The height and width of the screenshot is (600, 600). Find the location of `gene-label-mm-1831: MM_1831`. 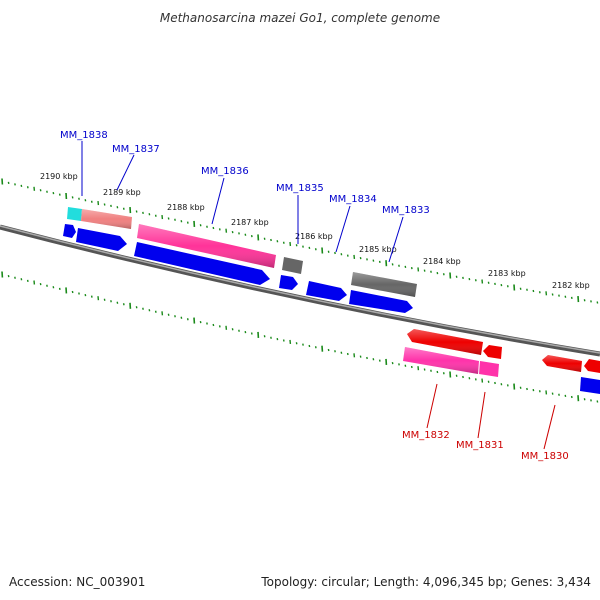

gene-label-mm-1831: MM_1831 is located at coordinates (480, 445).